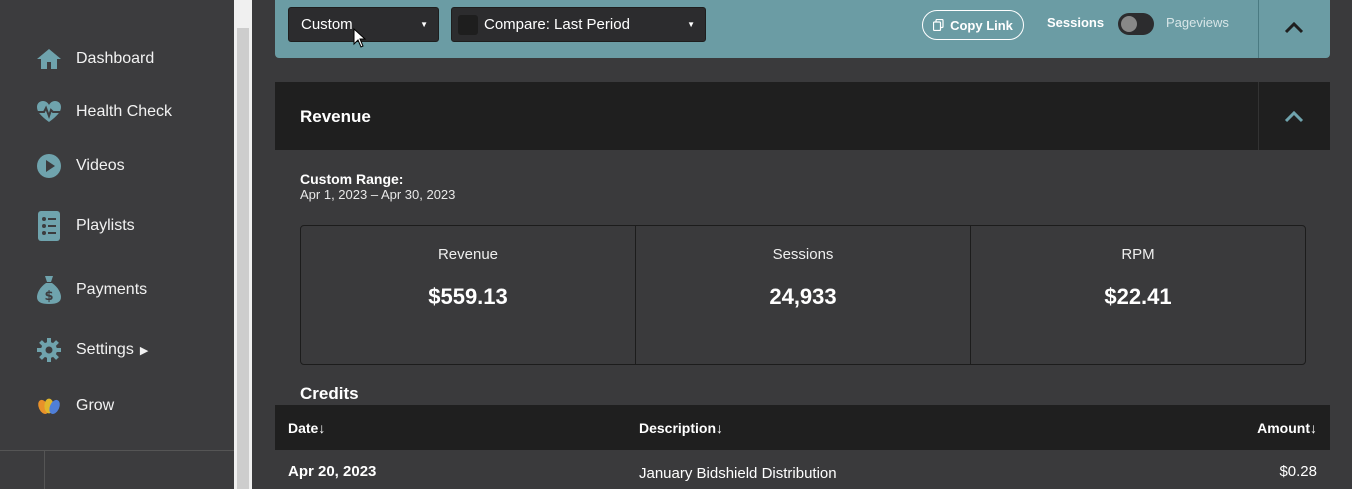 This screenshot has height=489, width=1352. I want to click on cell-date: Apr 20, 2023, so click(332, 471).